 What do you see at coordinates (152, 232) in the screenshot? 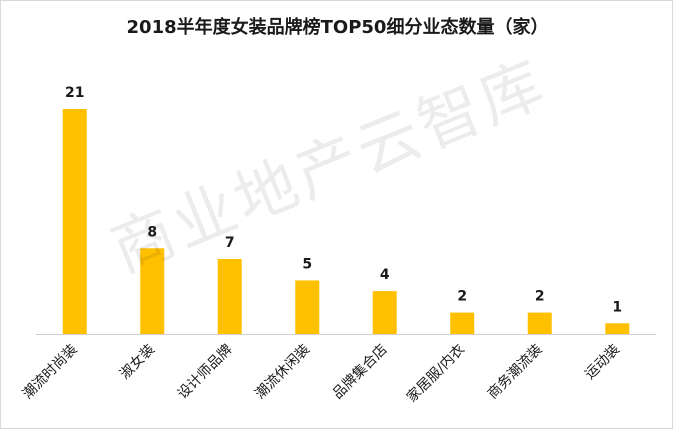
I see `data-label: 8` at bounding box center [152, 232].